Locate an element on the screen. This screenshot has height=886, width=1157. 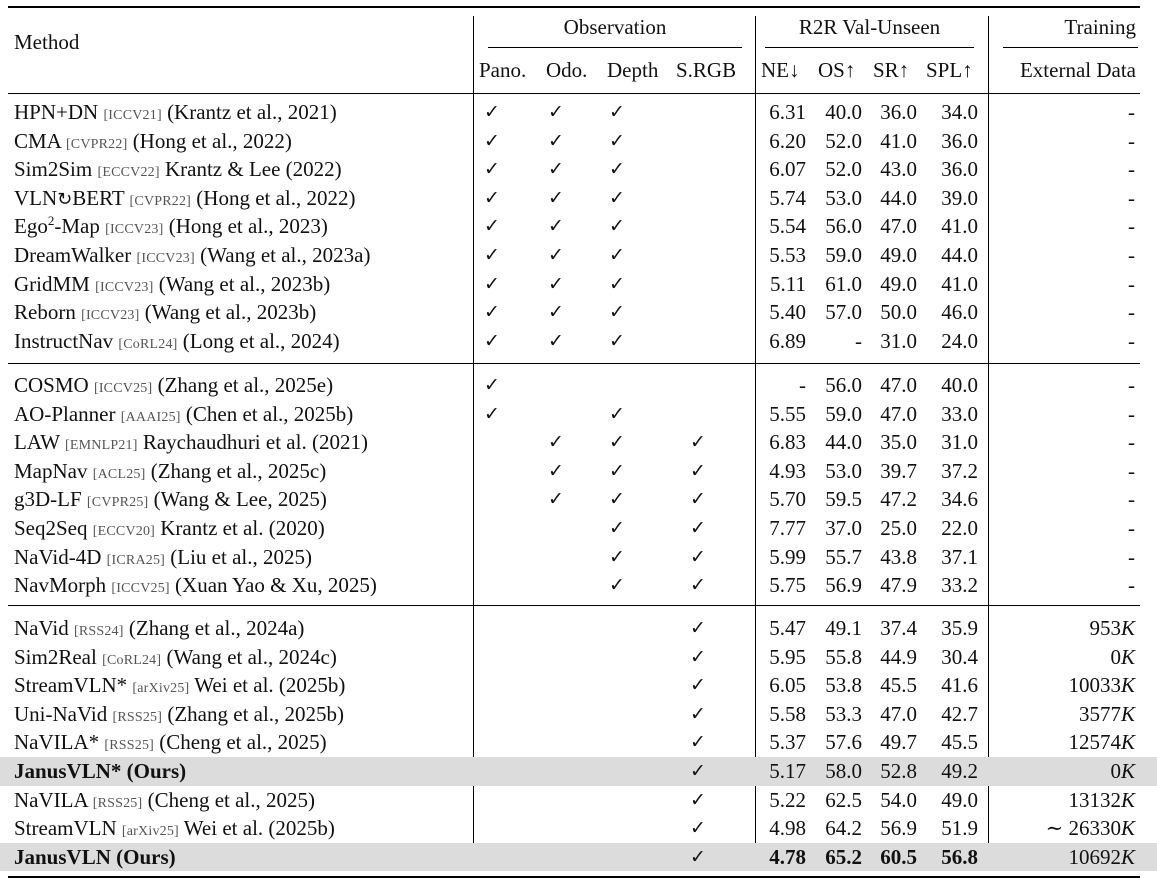
method-cell: AO-Planner [AAAI25] (Chen et al., 2025b) is located at coordinates (183, 416).